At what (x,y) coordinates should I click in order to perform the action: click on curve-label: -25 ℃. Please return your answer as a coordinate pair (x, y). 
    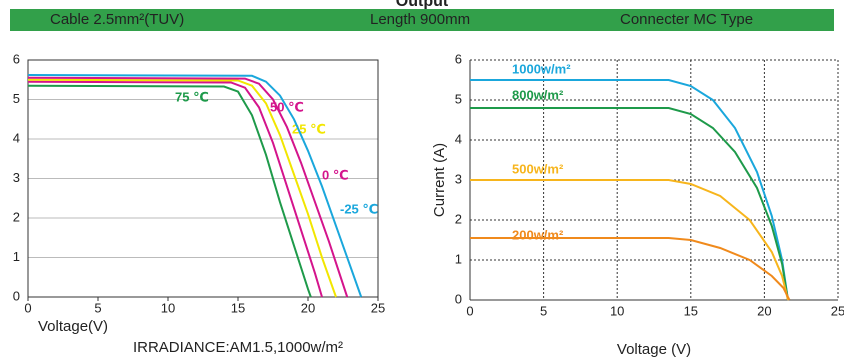
    Looking at the image, I should click on (359, 208).